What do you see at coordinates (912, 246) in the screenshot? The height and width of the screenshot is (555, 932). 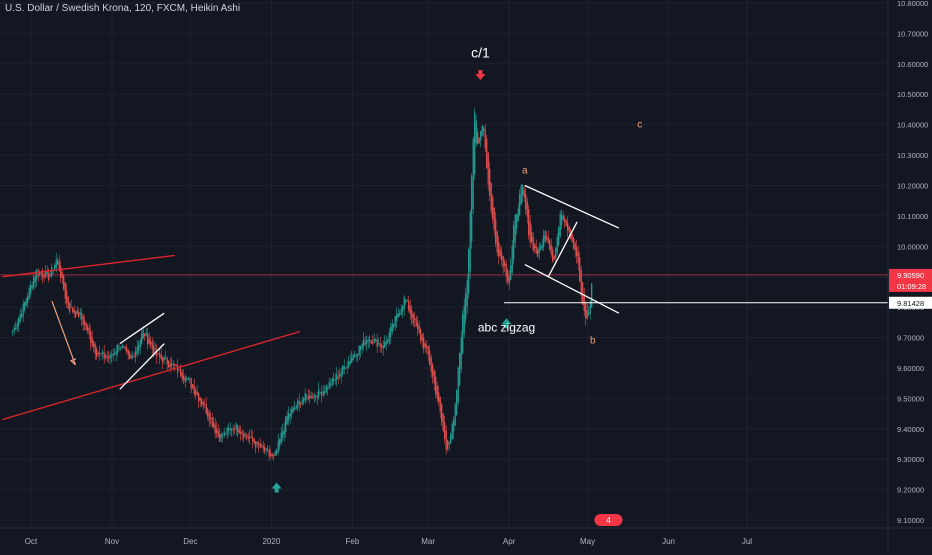 I see `y-tick-label: 10.00000` at bounding box center [912, 246].